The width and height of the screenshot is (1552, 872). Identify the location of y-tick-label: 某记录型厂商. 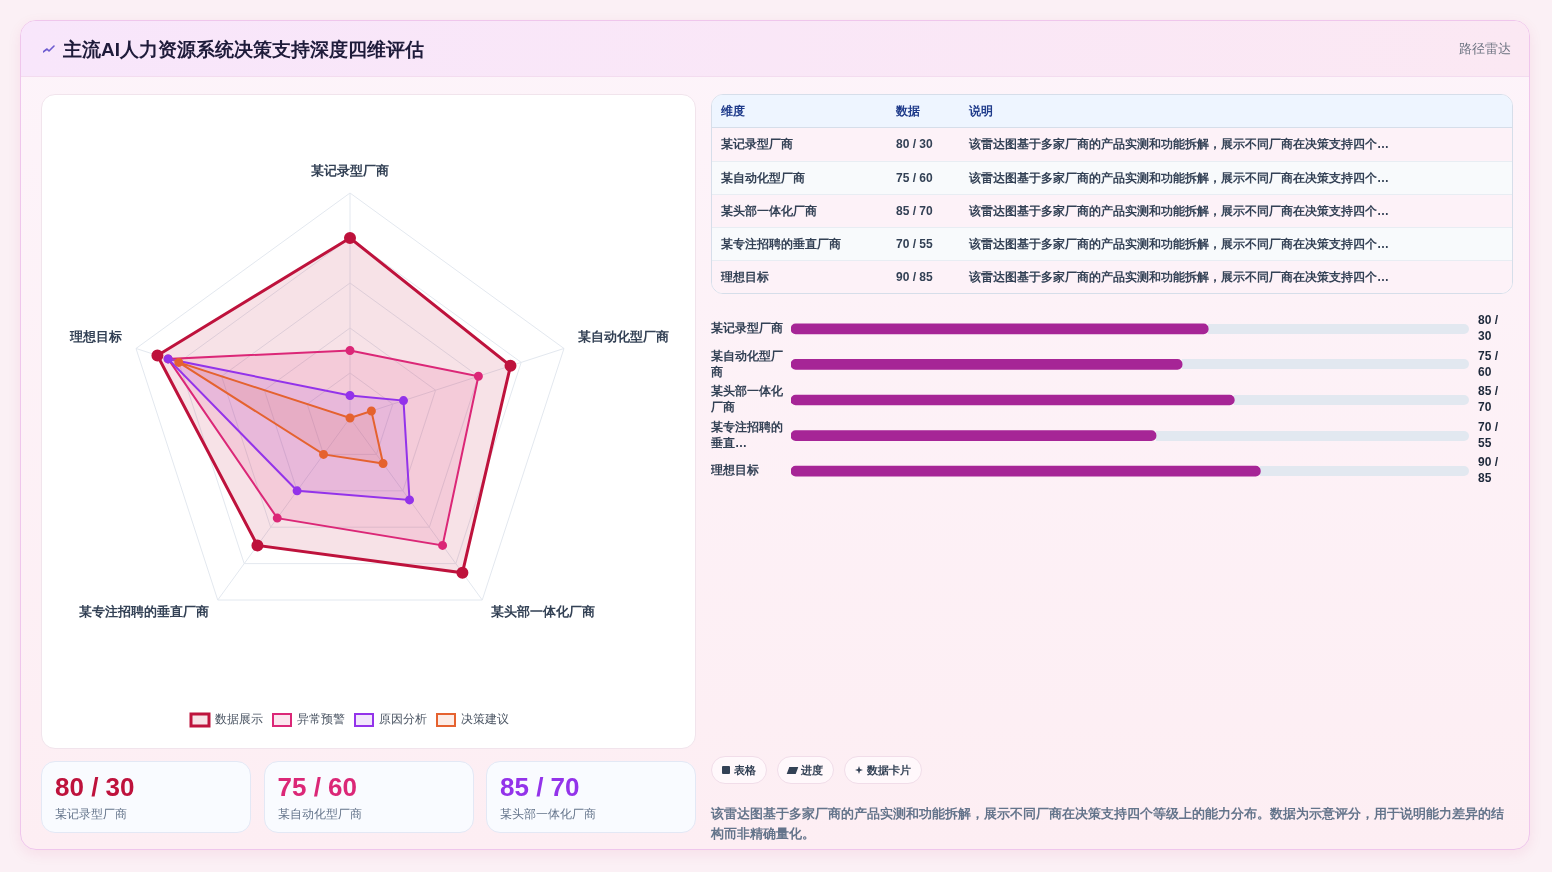
(746, 328).